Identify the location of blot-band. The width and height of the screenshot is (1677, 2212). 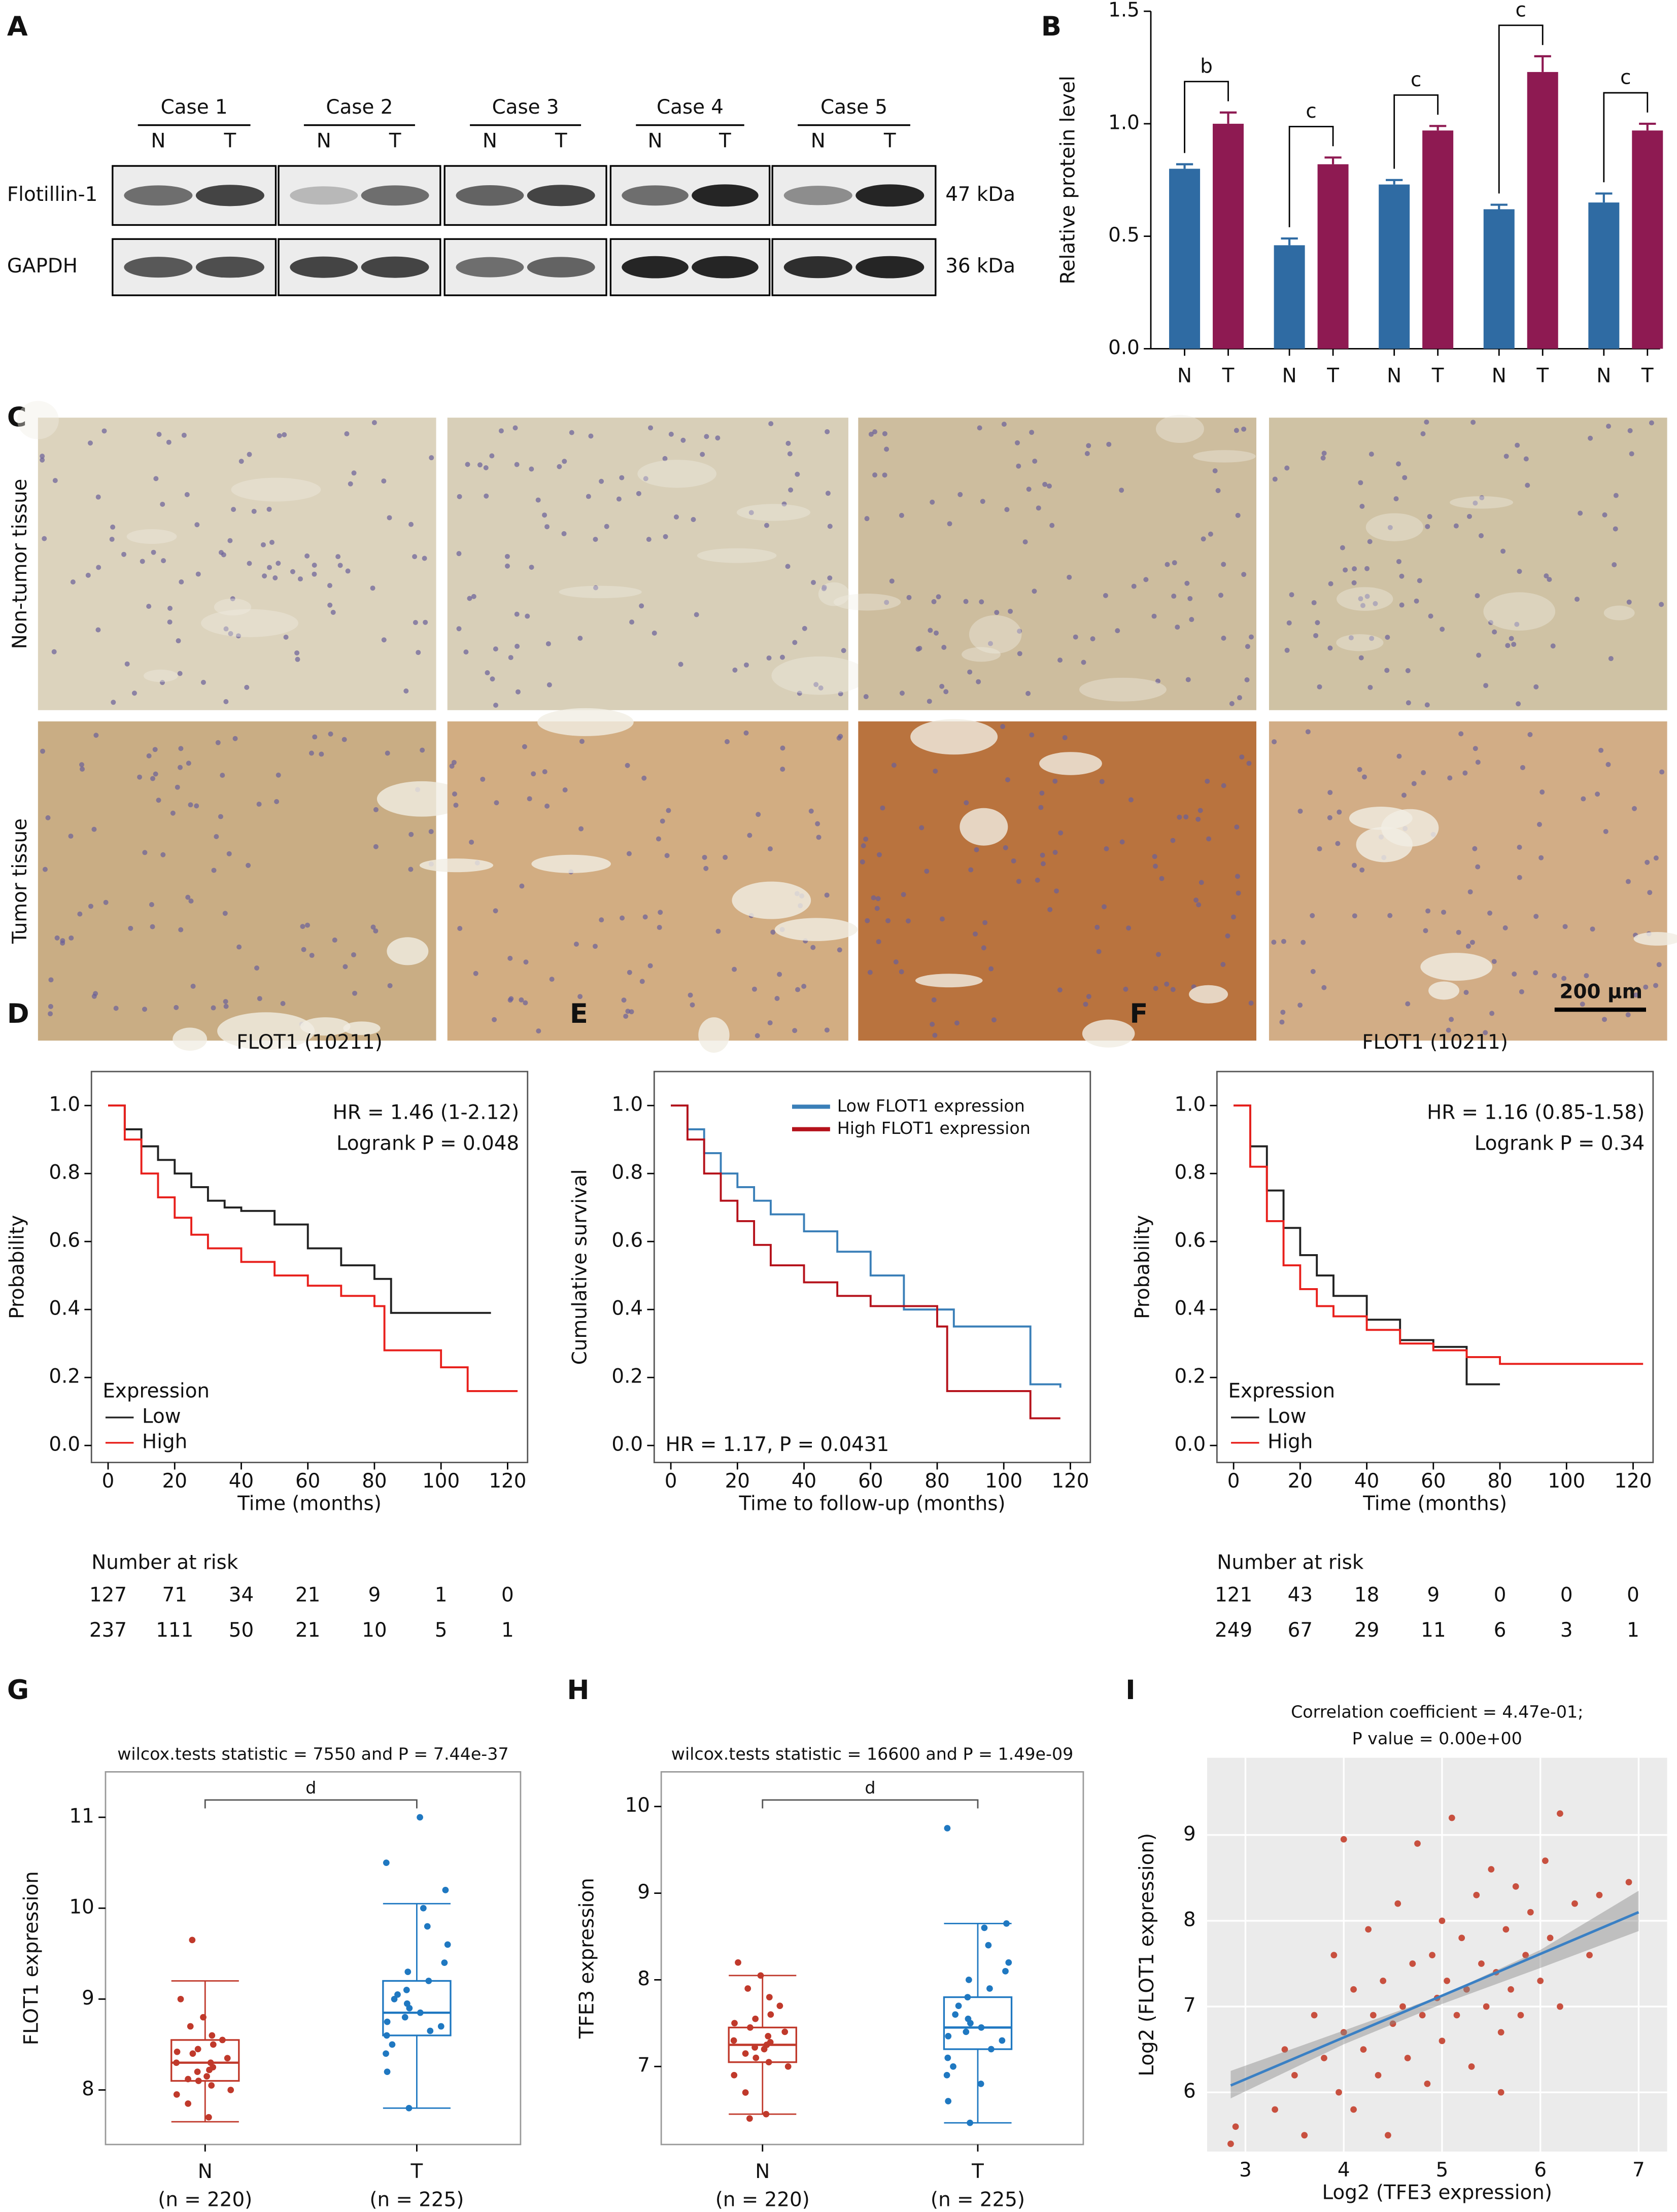
(229, 195).